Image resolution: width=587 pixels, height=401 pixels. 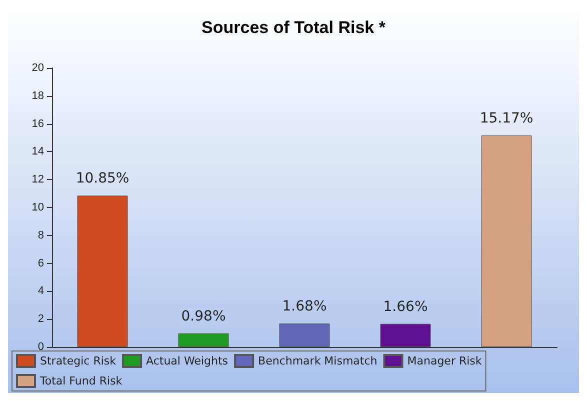 I want to click on data-label: 15.17%, so click(x=507, y=118).